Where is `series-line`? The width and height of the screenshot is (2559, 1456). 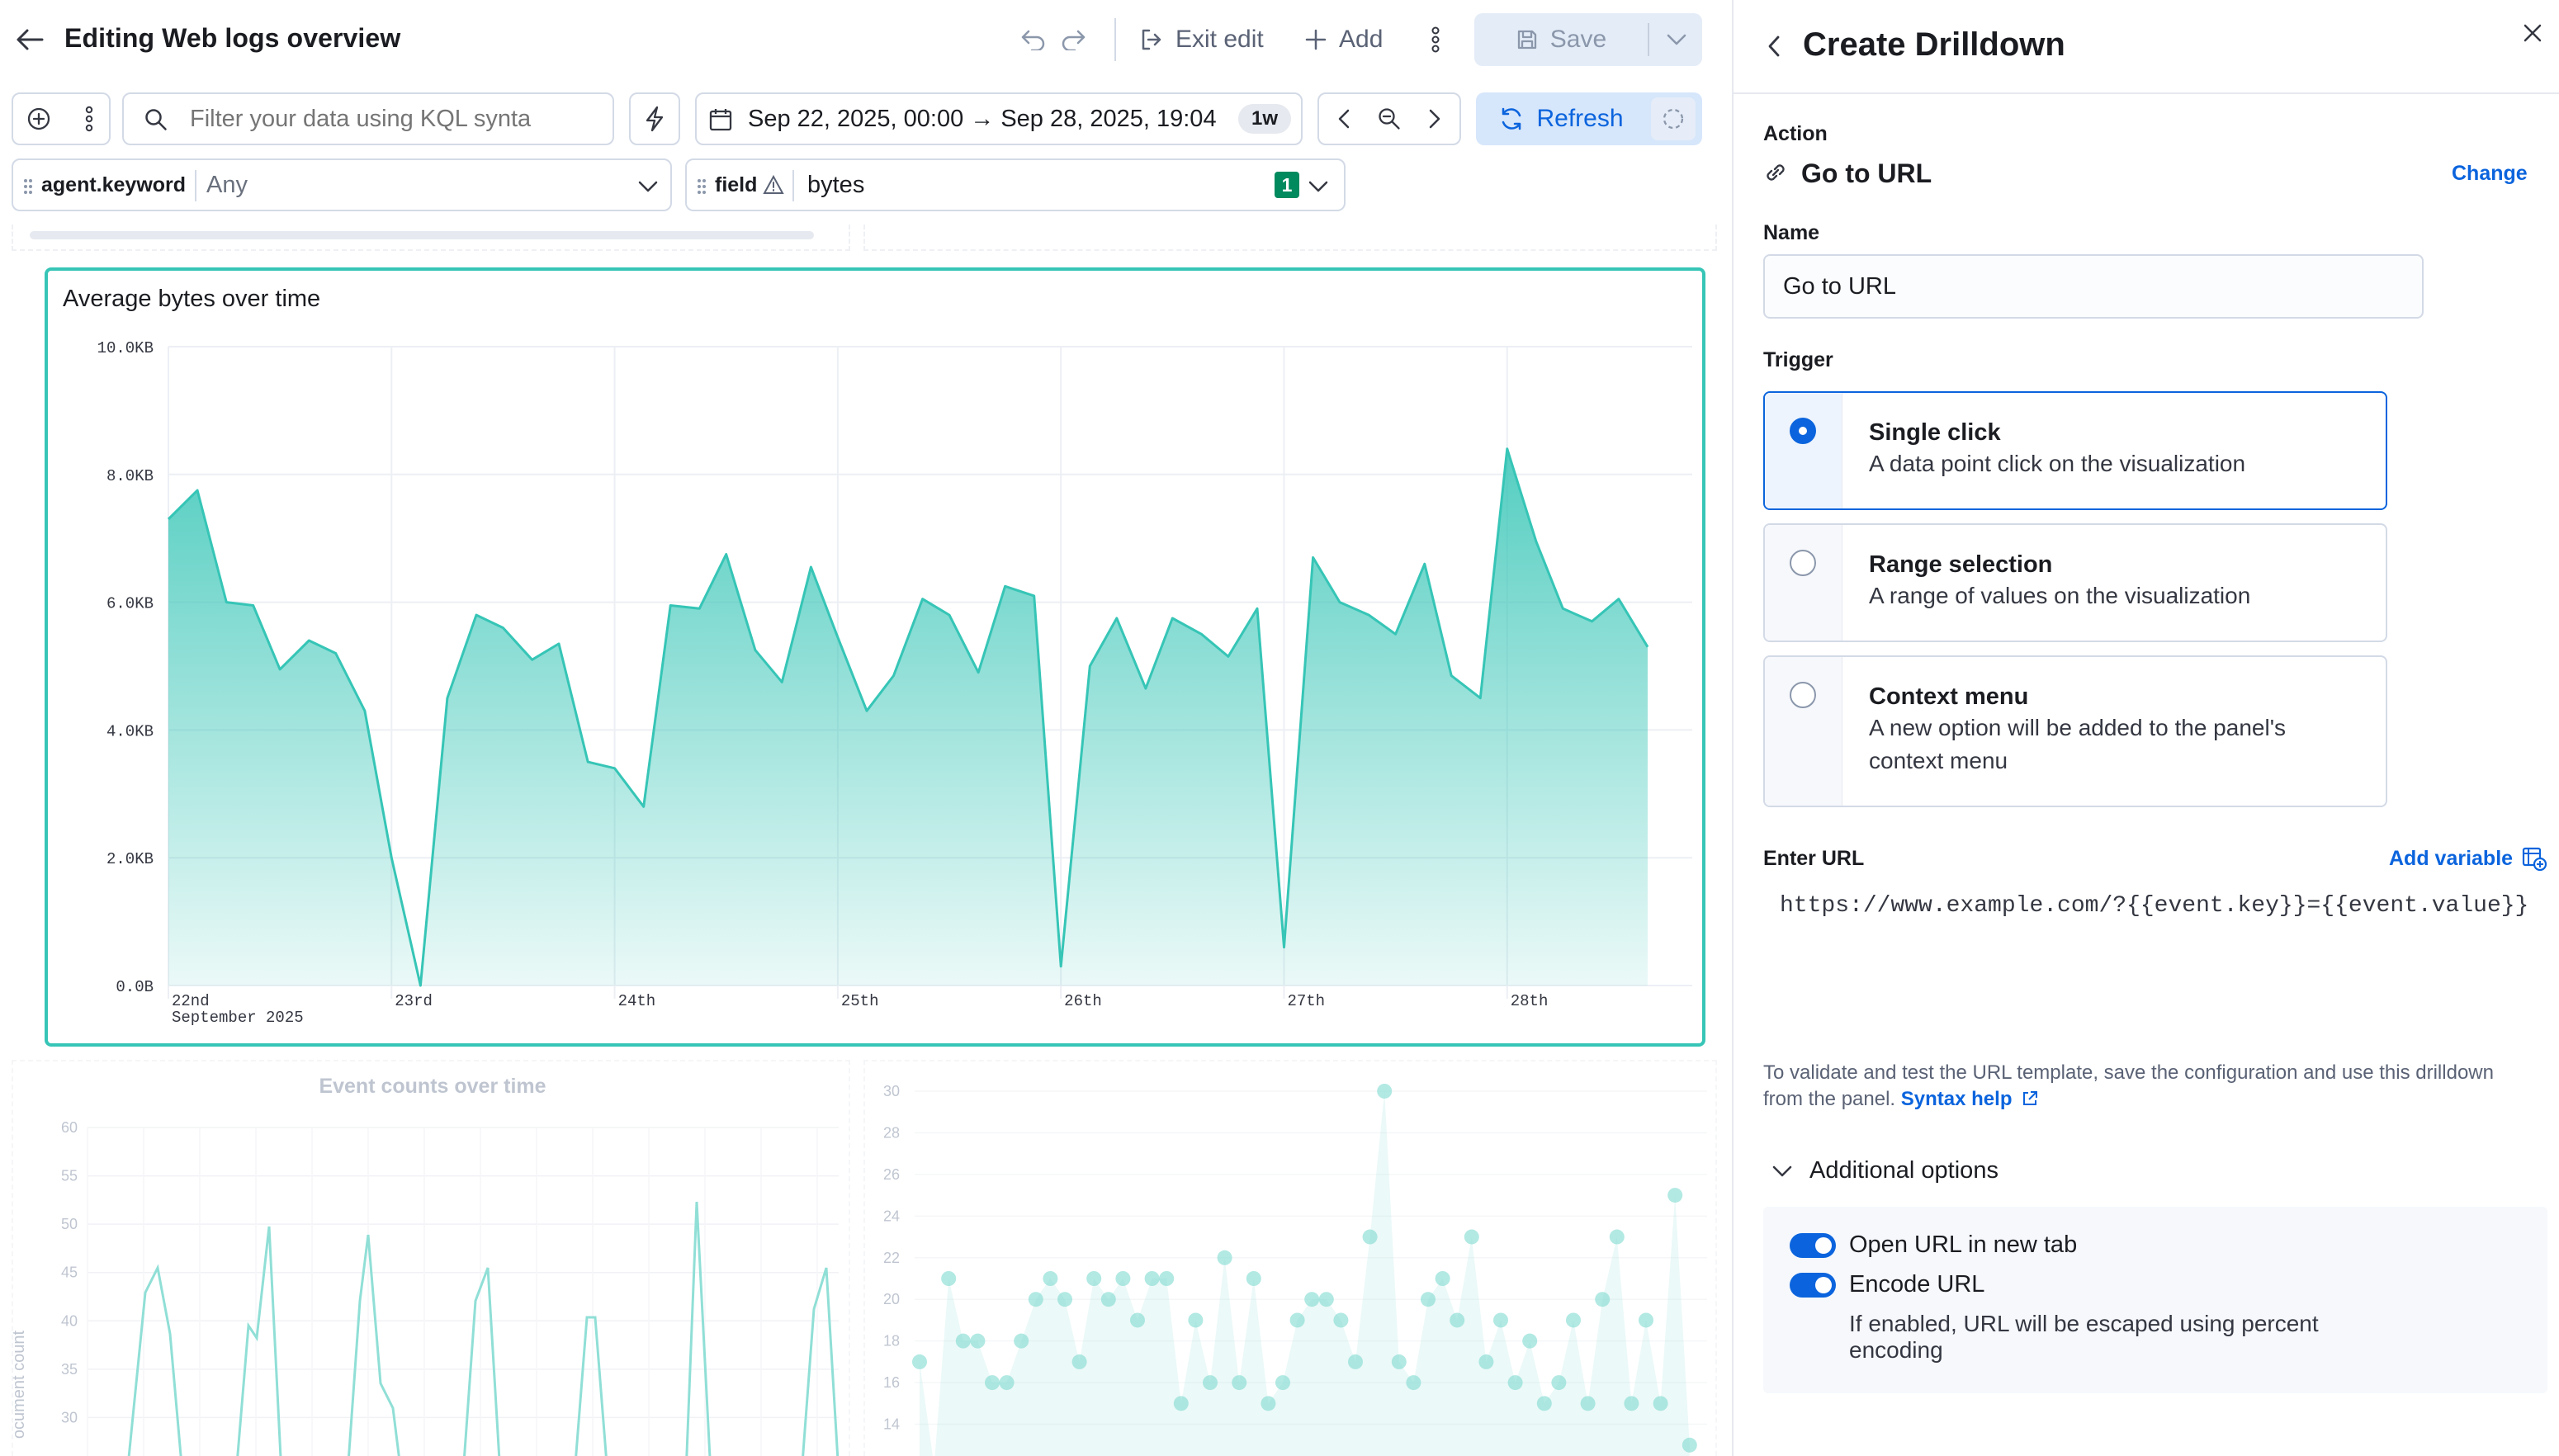 series-line is located at coordinates (480, 1328).